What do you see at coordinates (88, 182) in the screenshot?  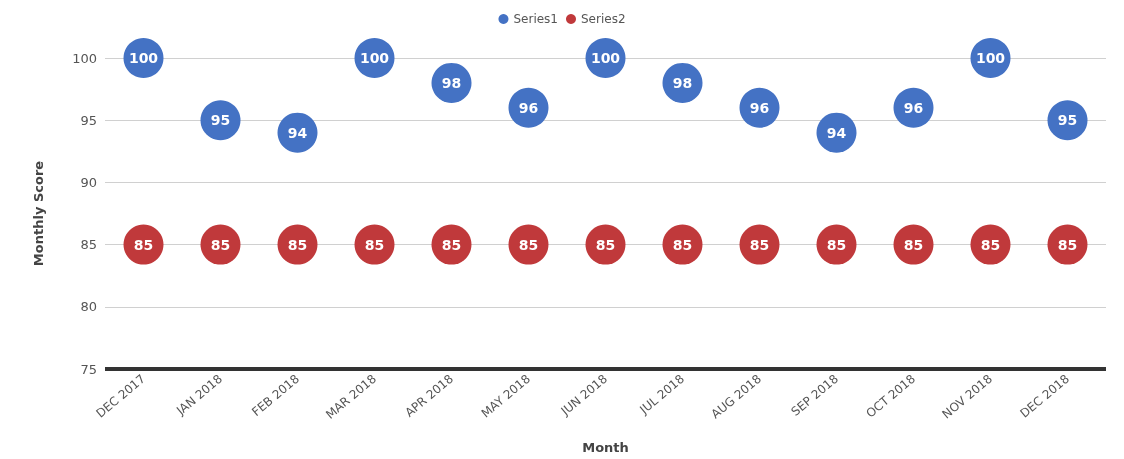 I see `y-tick-label: 90` at bounding box center [88, 182].